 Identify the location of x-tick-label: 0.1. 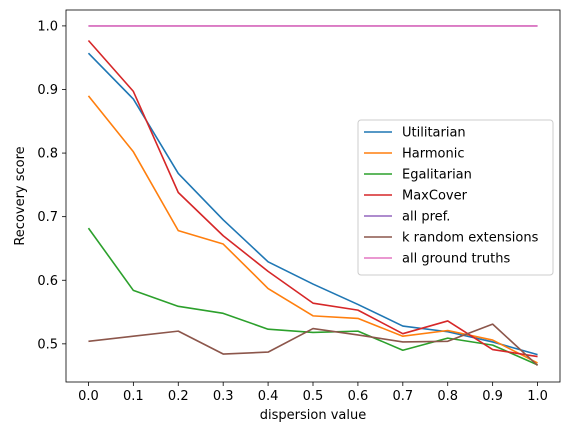
(133, 396).